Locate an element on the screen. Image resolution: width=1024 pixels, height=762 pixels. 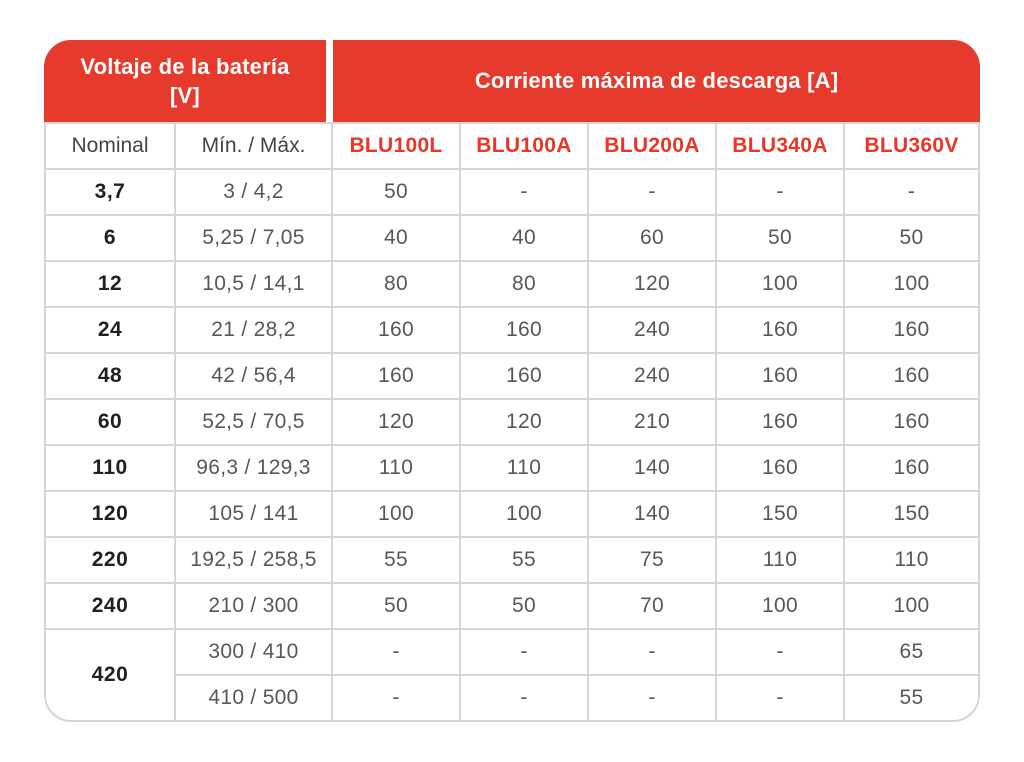
table-row: 120 105 / 141 100 100 140 150 150 is located at coordinates (512, 515).